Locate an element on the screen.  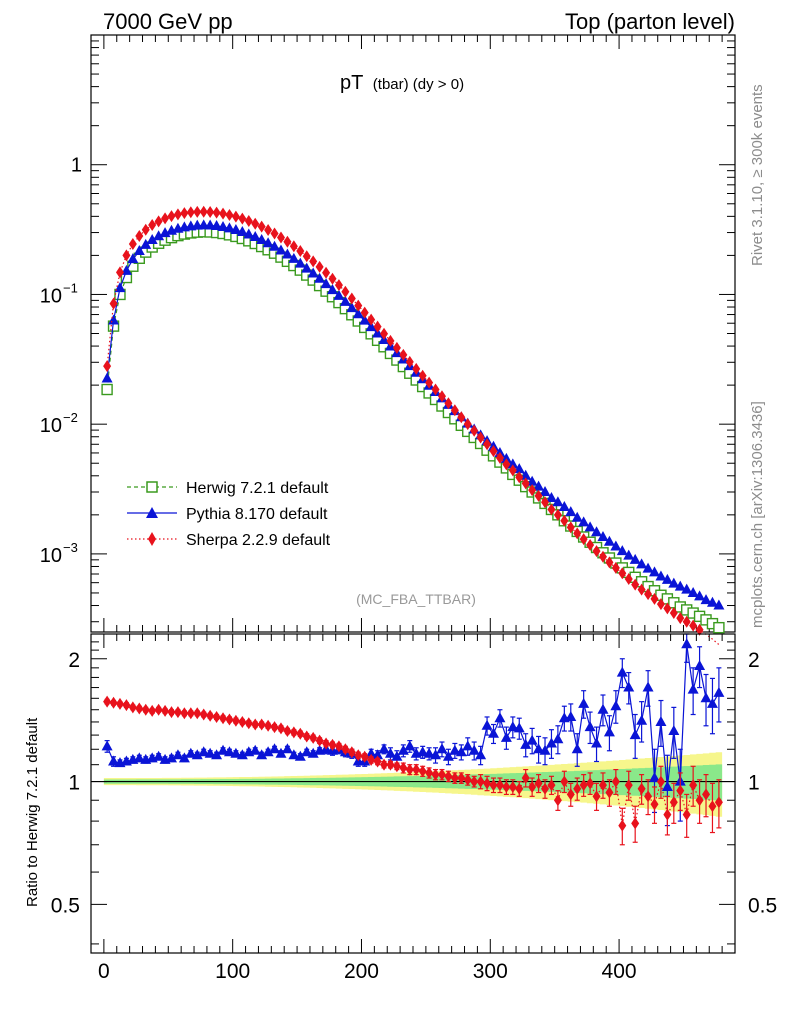
ratio-y-tick-label: 1 is located at coordinates (74, 783).